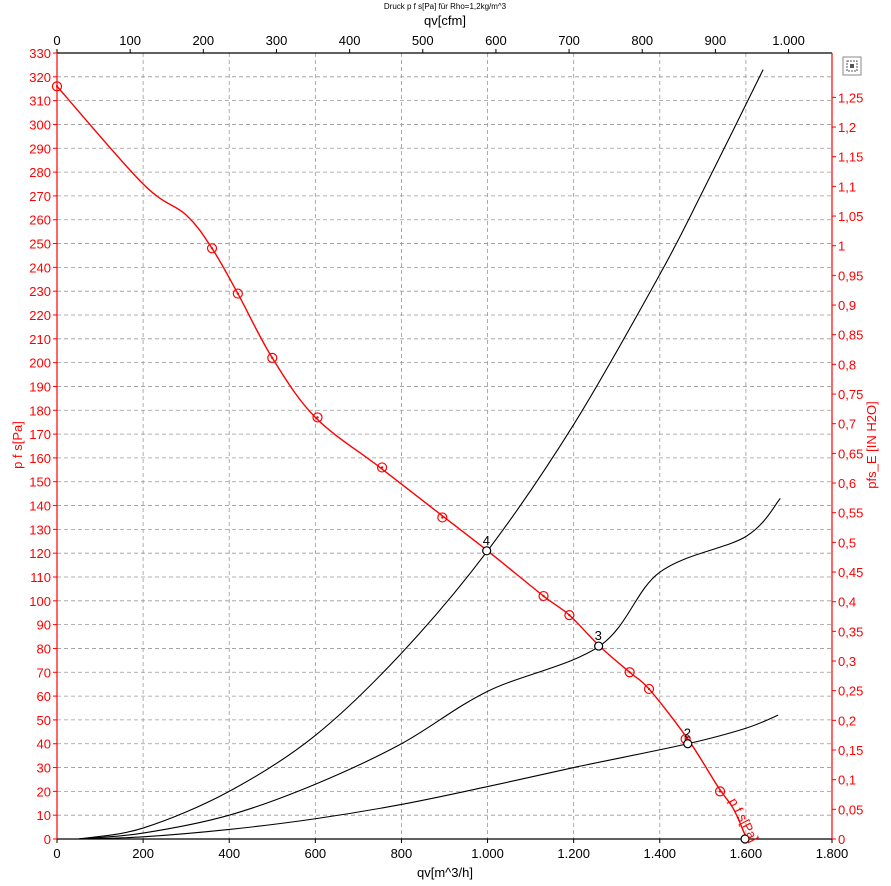  What do you see at coordinates (44, 625) in the screenshot?
I see `y-tick-label: 90` at bounding box center [44, 625].